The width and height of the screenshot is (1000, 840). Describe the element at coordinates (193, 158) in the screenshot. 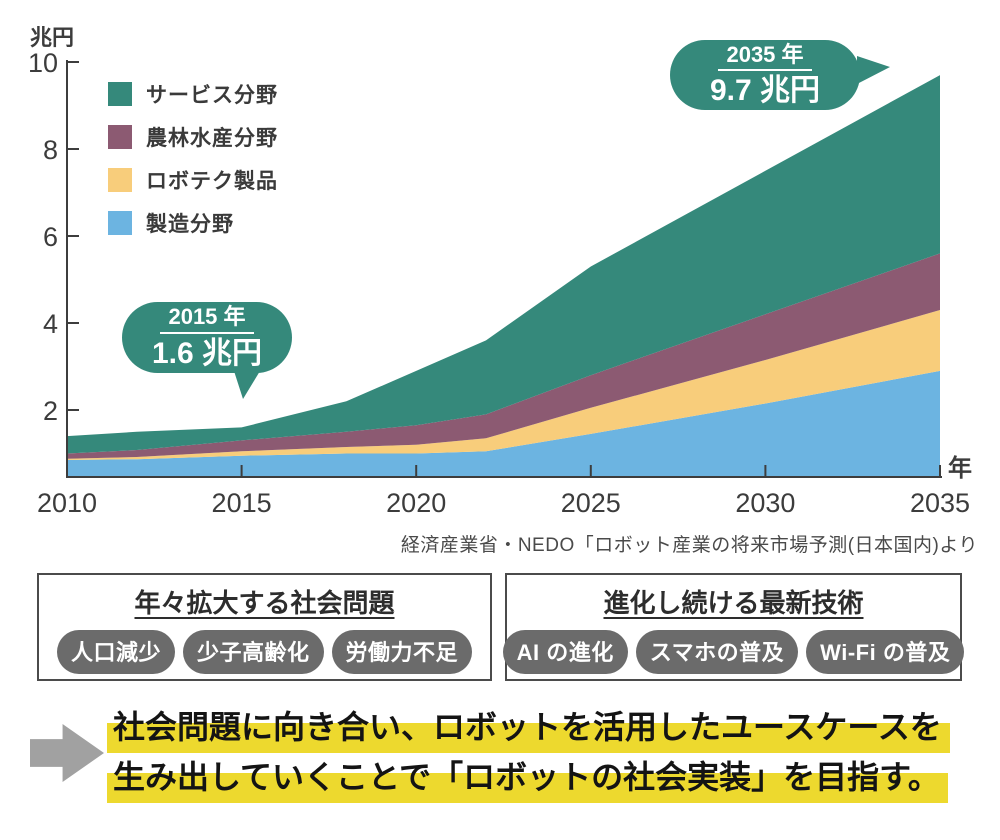

I see `chart-legend: サービス分野 農林水産分野 ロボテク製品 製造分野` at that location.